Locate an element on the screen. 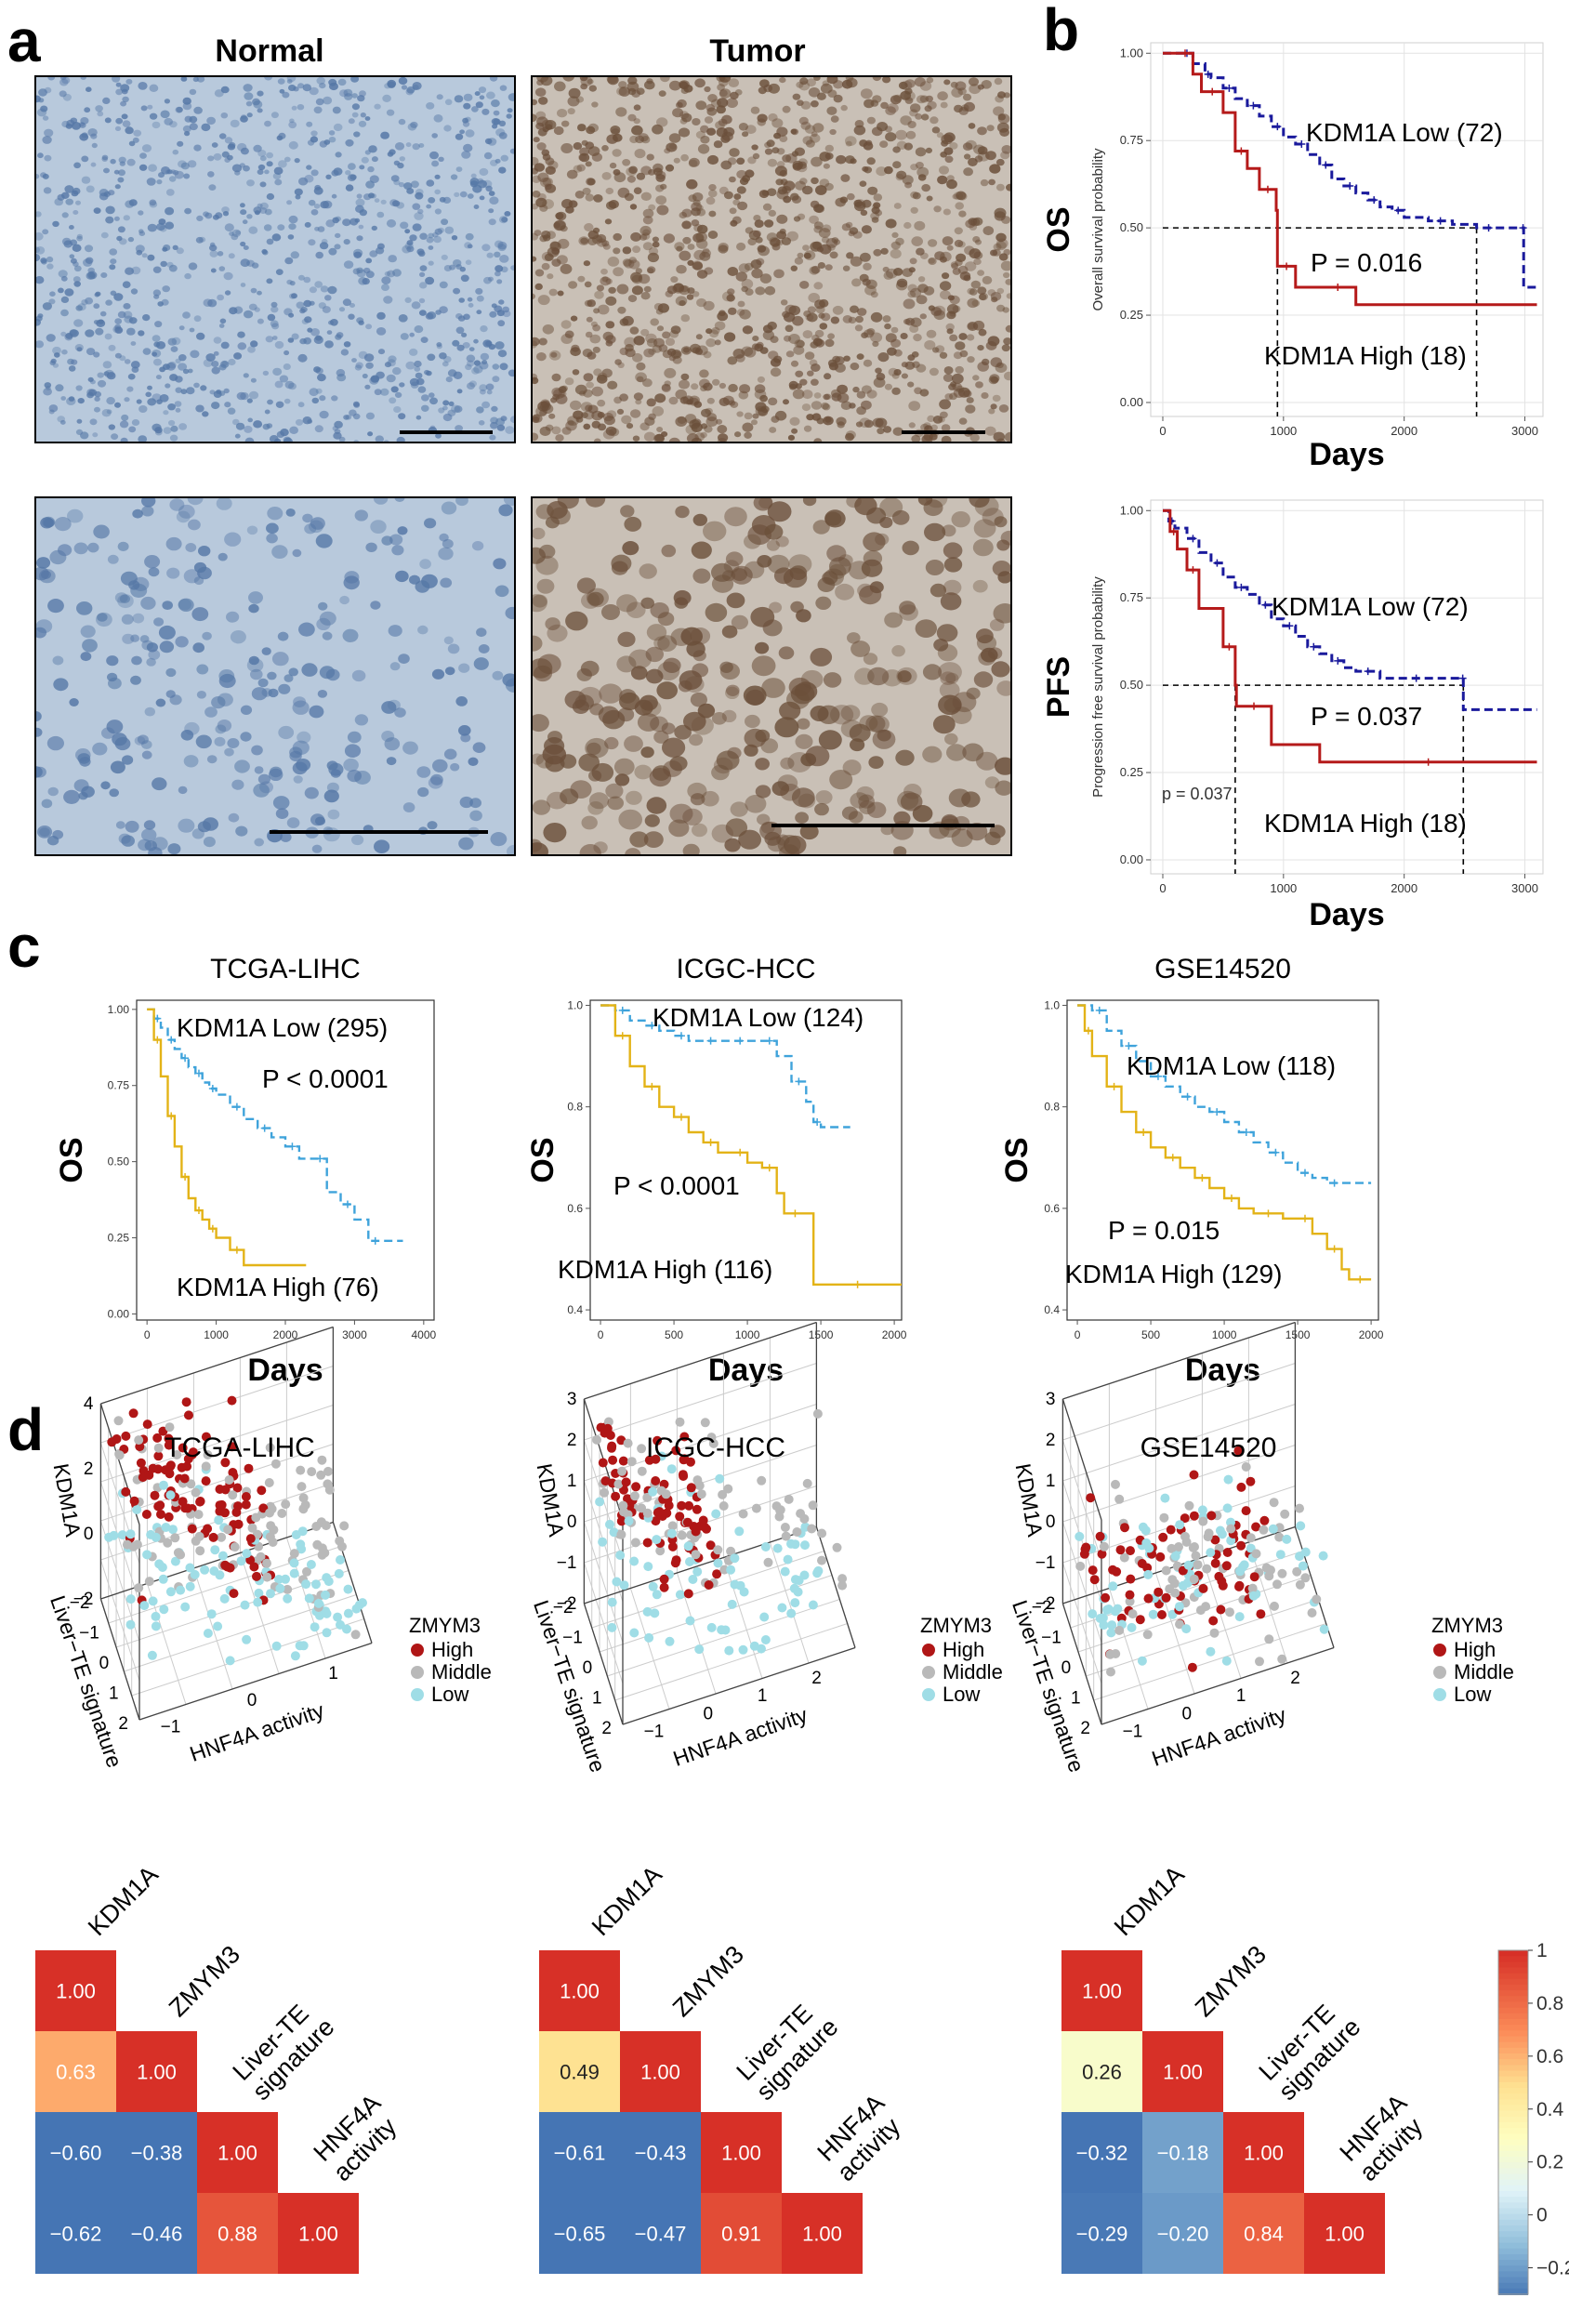 This screenshot has width=1569, height=2324. heatmap-value: 1.00 is located at coordinates (1345, 2234).